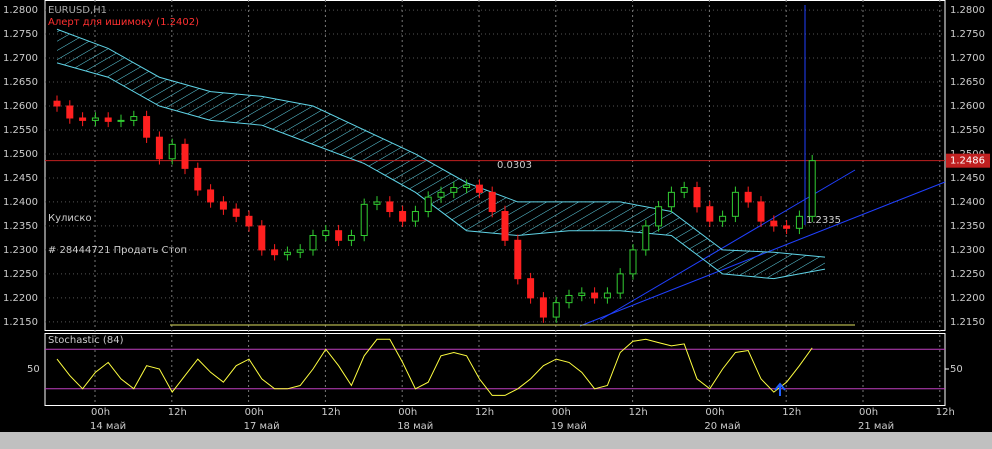 The width and height of the screenshot is (992, 449). What do you see at coordinates (86, 340) in the screenshot?
I see `stoch-title: Stochastic (84)` at bounding box center [86, 340].